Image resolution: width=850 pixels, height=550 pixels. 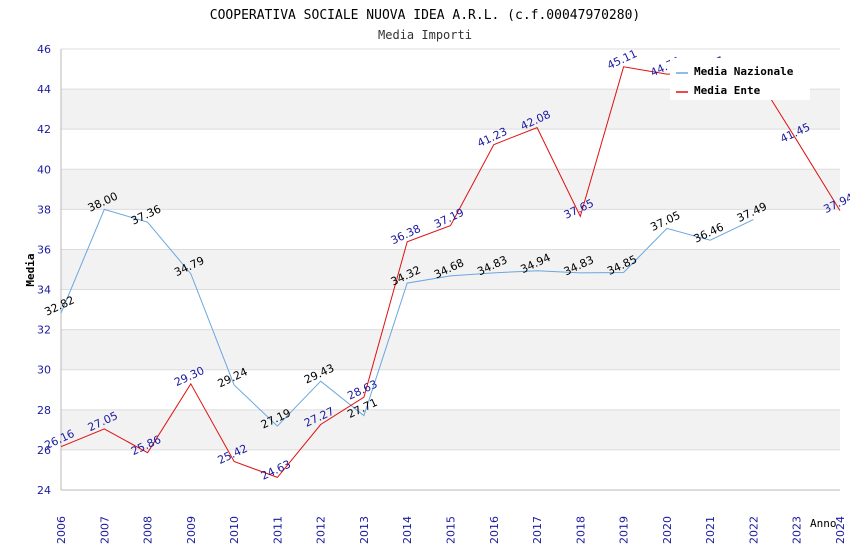 I want to click on x-tick-label: 2006, so click(x=61, y=530).